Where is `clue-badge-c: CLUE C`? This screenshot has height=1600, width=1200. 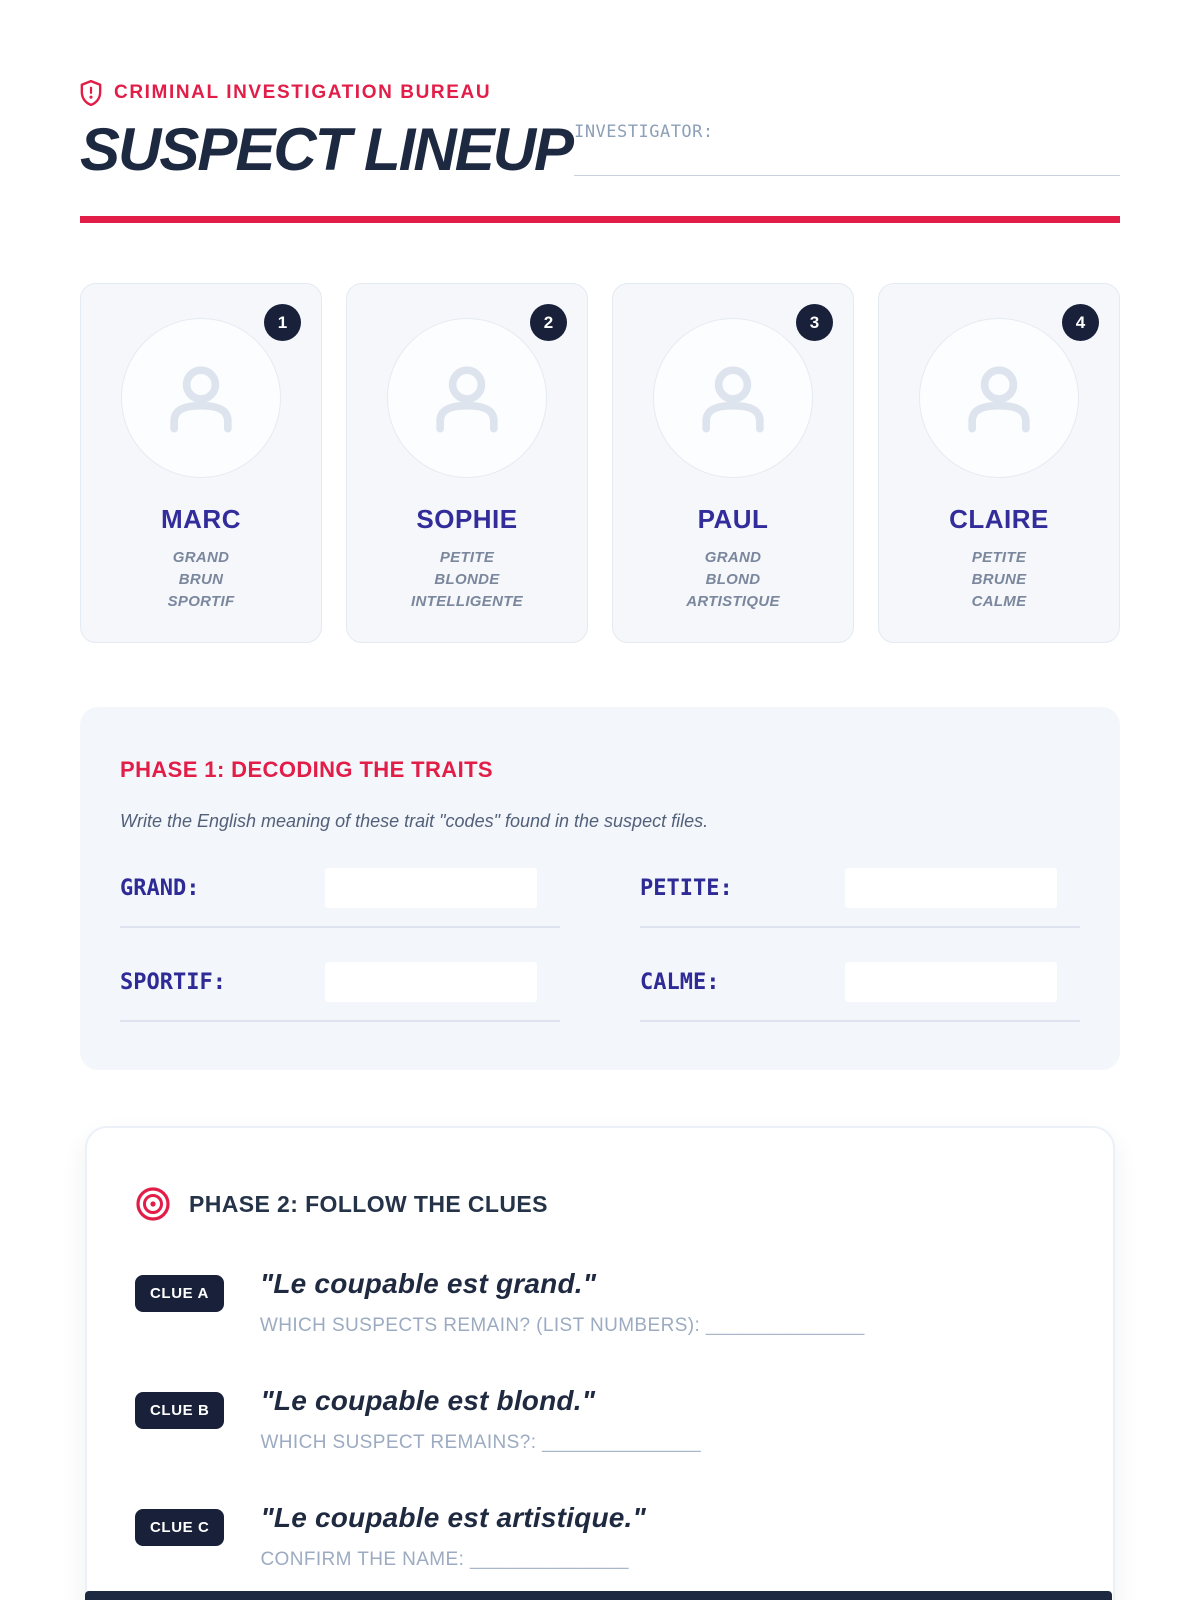
clue-badge-c: CLUE C is located at coordinates (180, 1528).